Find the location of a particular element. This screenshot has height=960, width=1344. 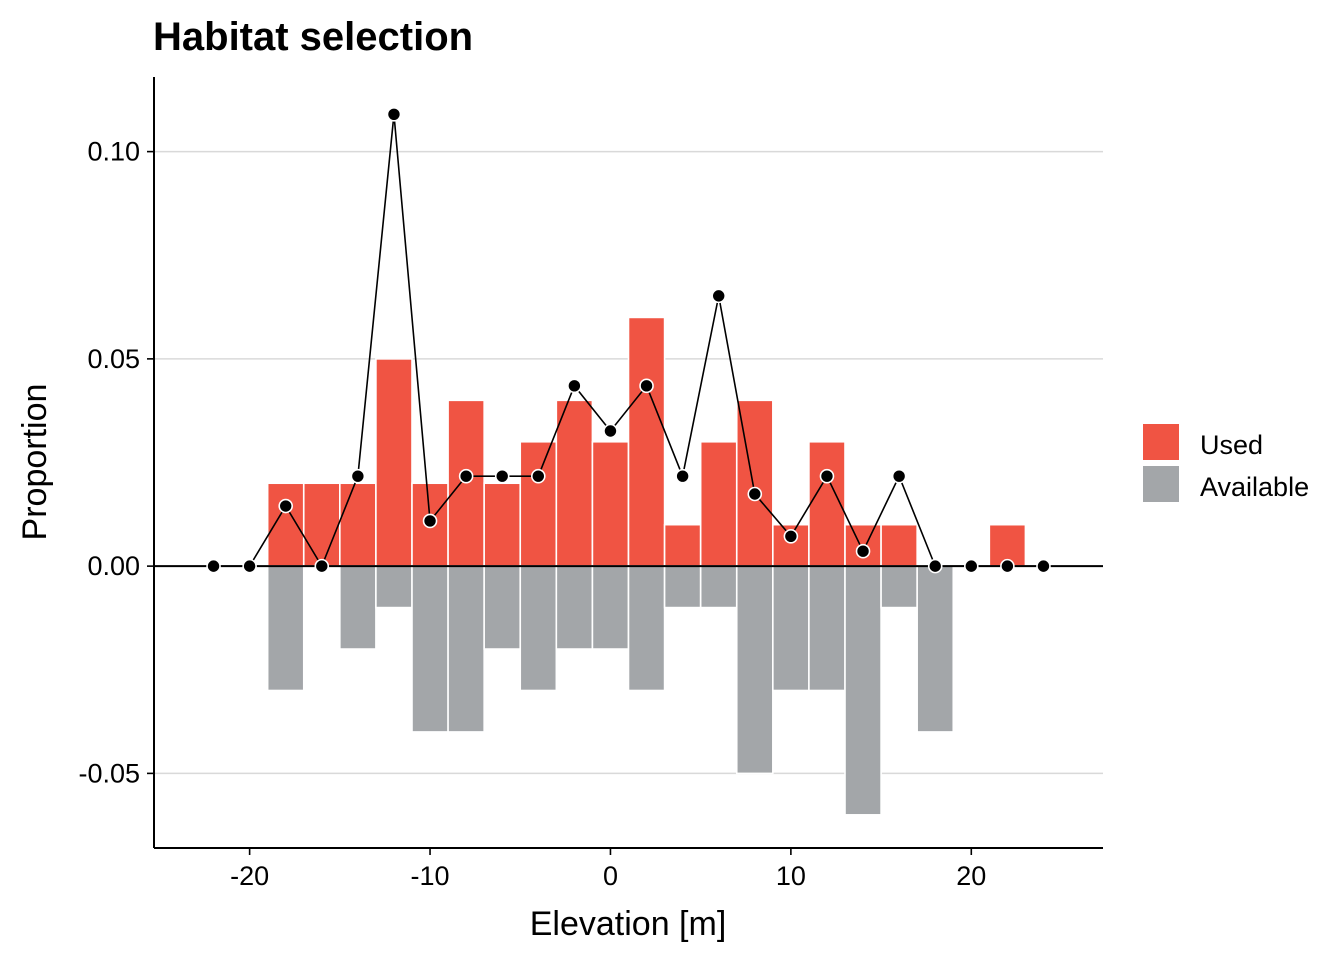

legend-key-used is located at coordinates (1161, 442).